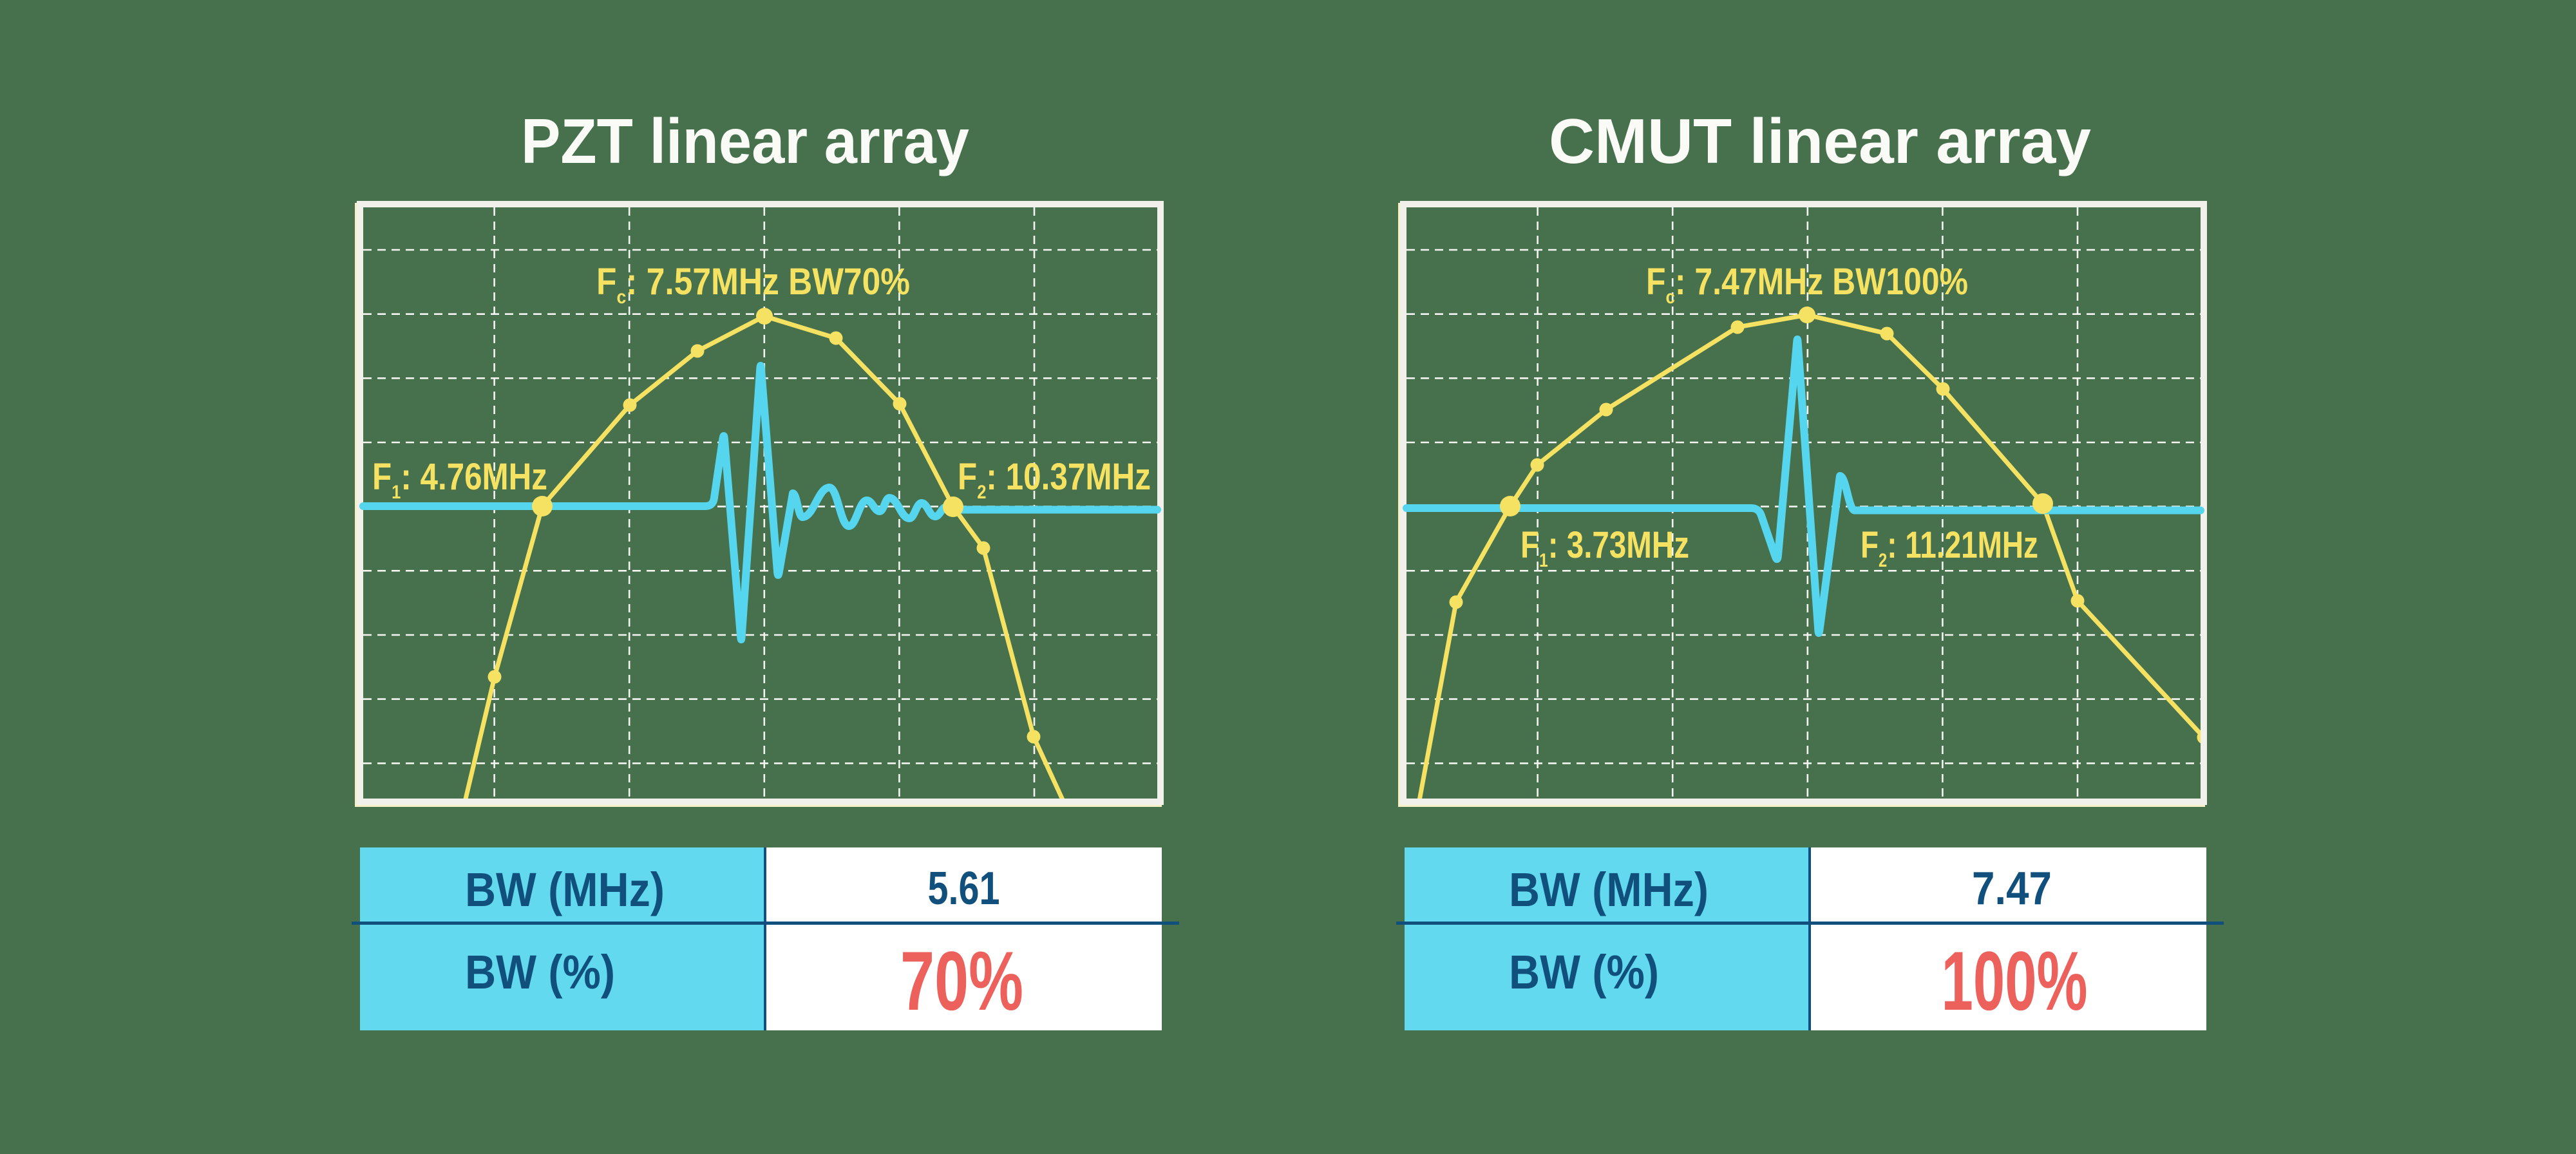  Describe the element at coordinates (753, 284) in the screenshot. I see `svg-text: Fc: 7.57MHz BW70%` at that location.